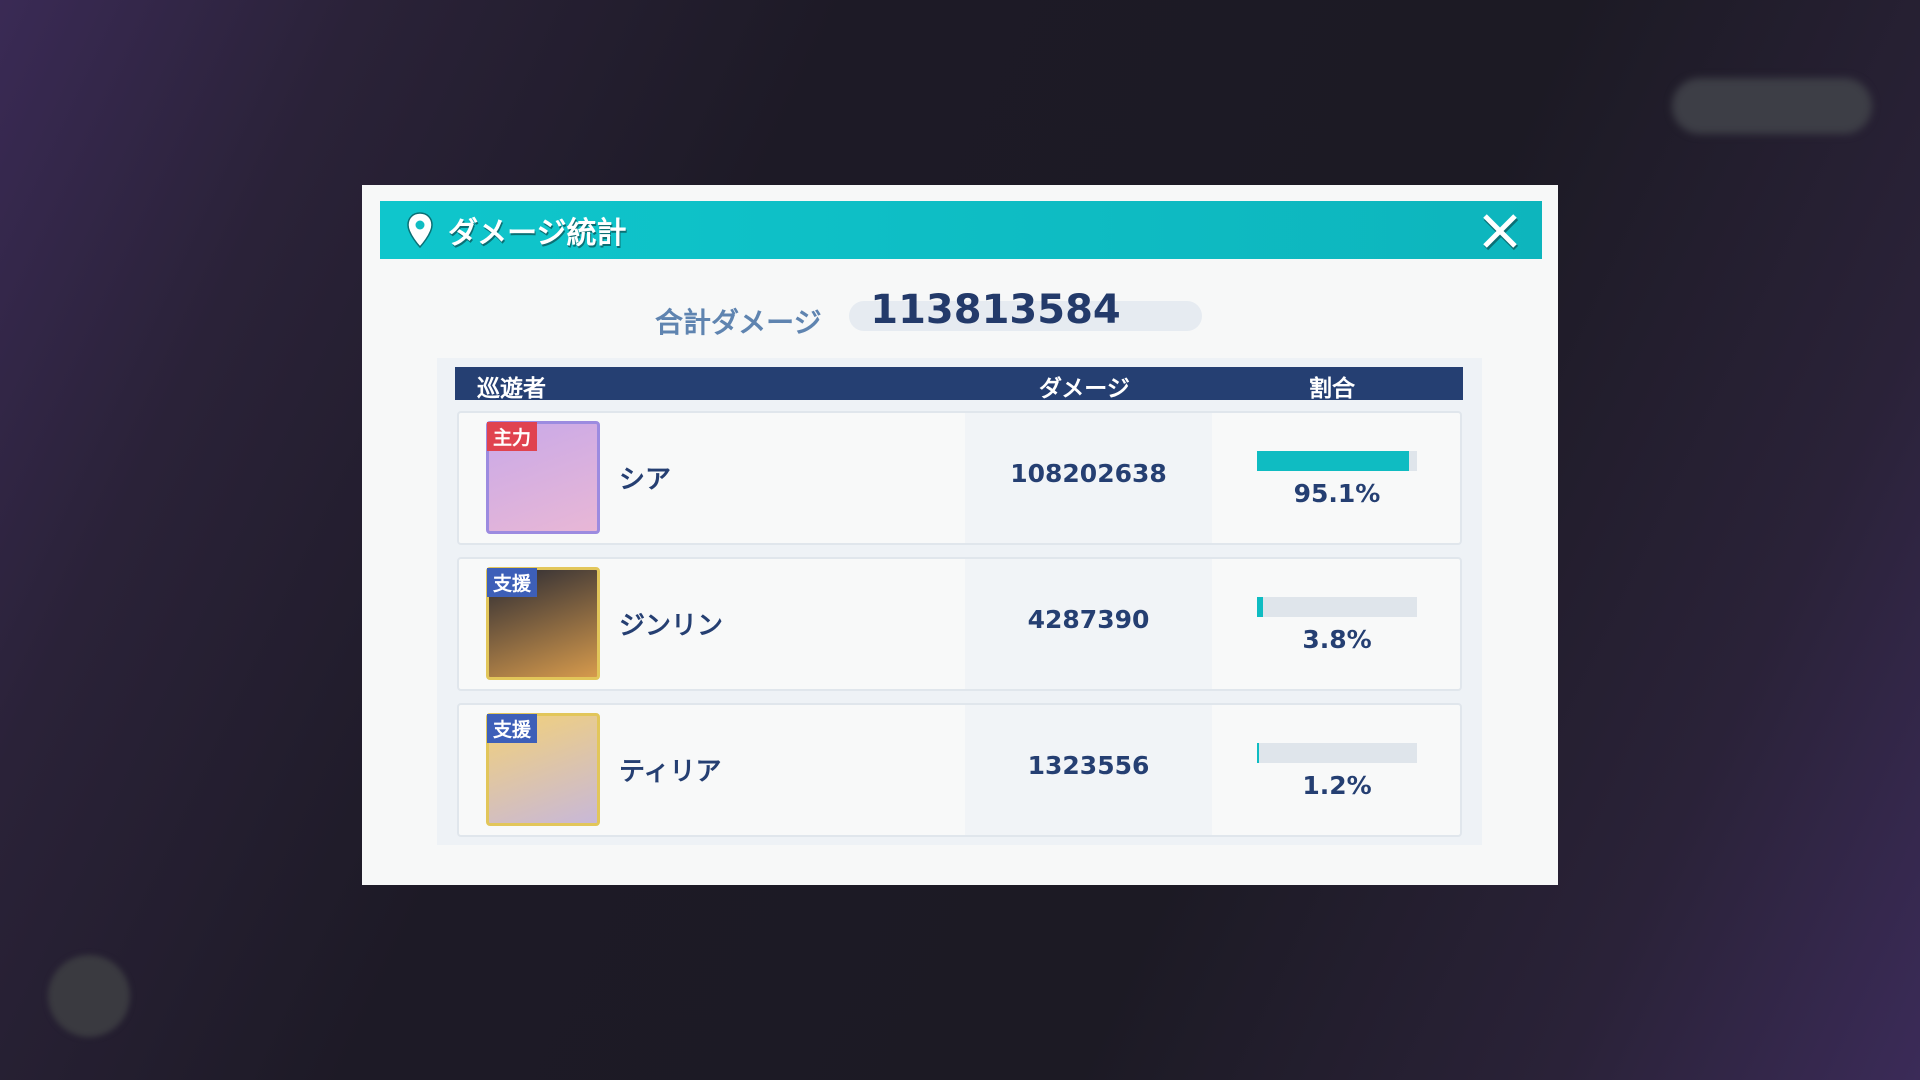  Describe the element at coordinates (959, 770) in the screenshot. I see `table-row: 支援 ティリア 1323556 1.2%` at that location.